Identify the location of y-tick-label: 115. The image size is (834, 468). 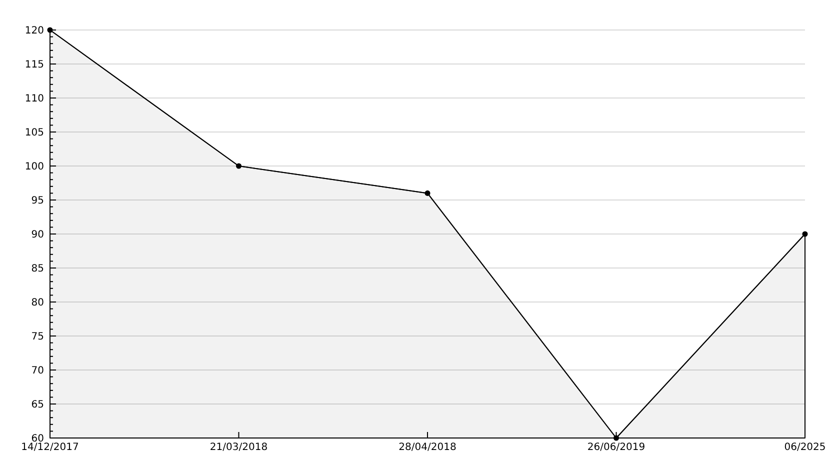
(34, 65).